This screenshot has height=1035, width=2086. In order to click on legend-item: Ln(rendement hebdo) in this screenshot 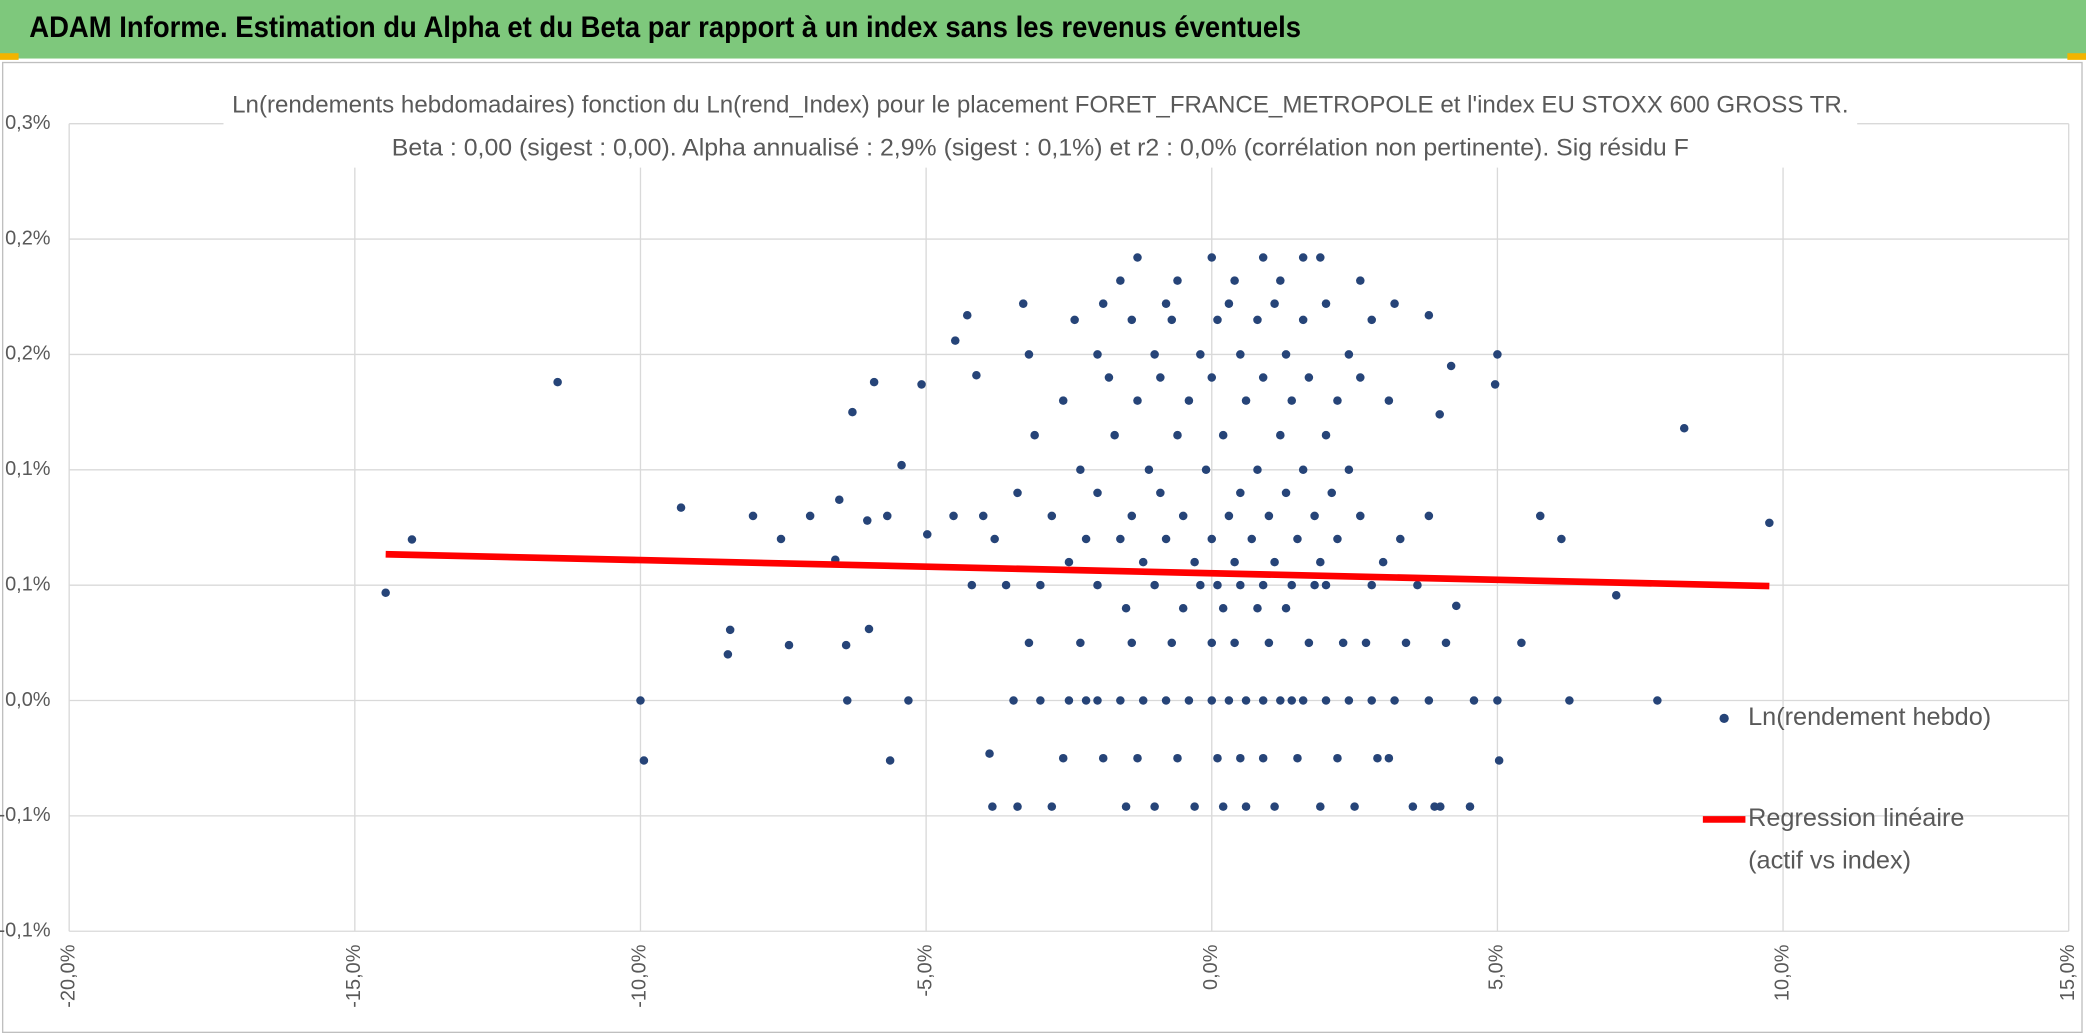, I will do `click(1870, 717)`.